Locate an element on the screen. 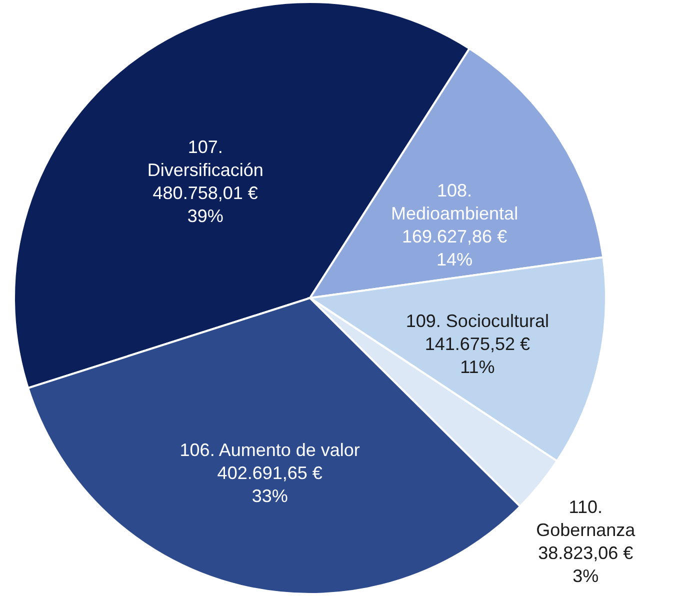 The width and height of the screenshot is (676, 598). slice-label: 108. Medioambiental is located at coordinates (454, 202).